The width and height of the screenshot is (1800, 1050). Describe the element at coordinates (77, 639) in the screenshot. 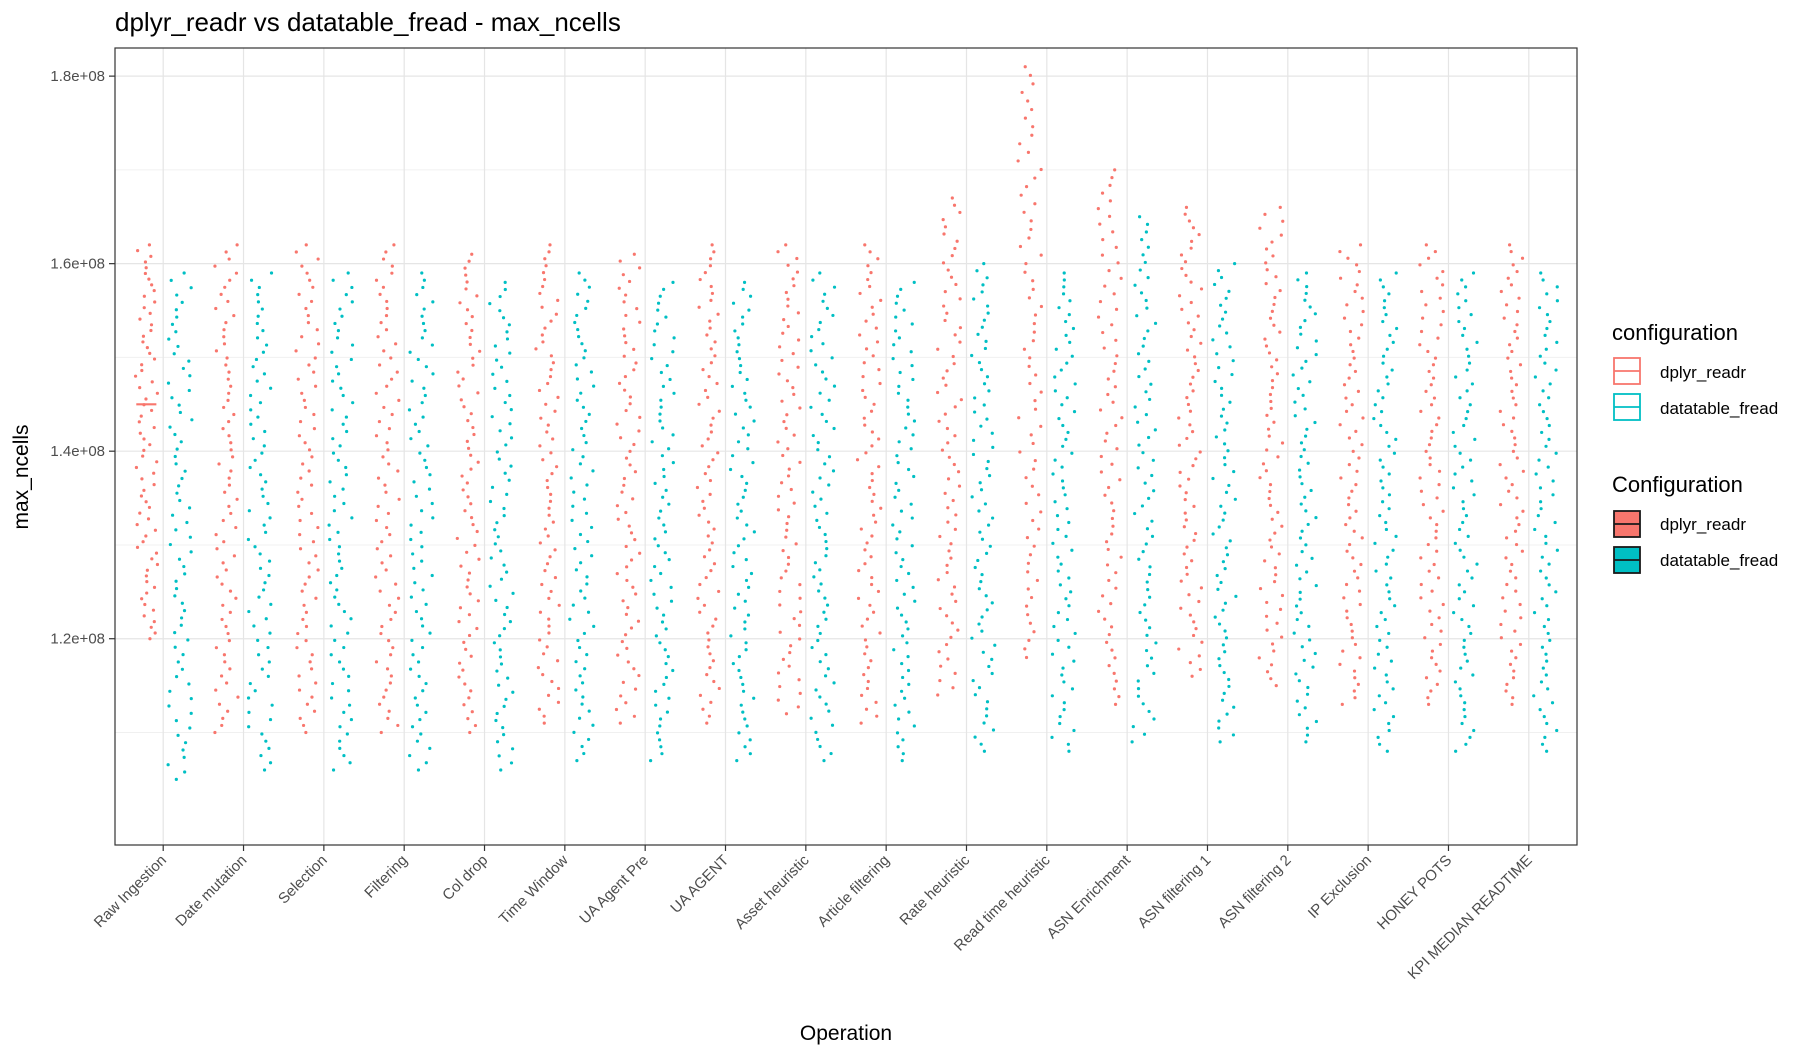

I see `y-tick-label: 1.2e+08` at that location.